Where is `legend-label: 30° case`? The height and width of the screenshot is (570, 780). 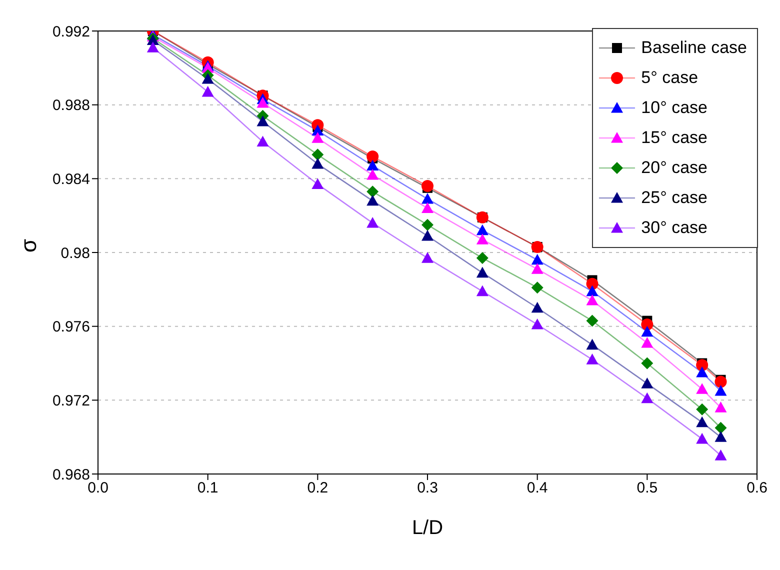
legend-label: 30° case is located at coordinates (674, 228).